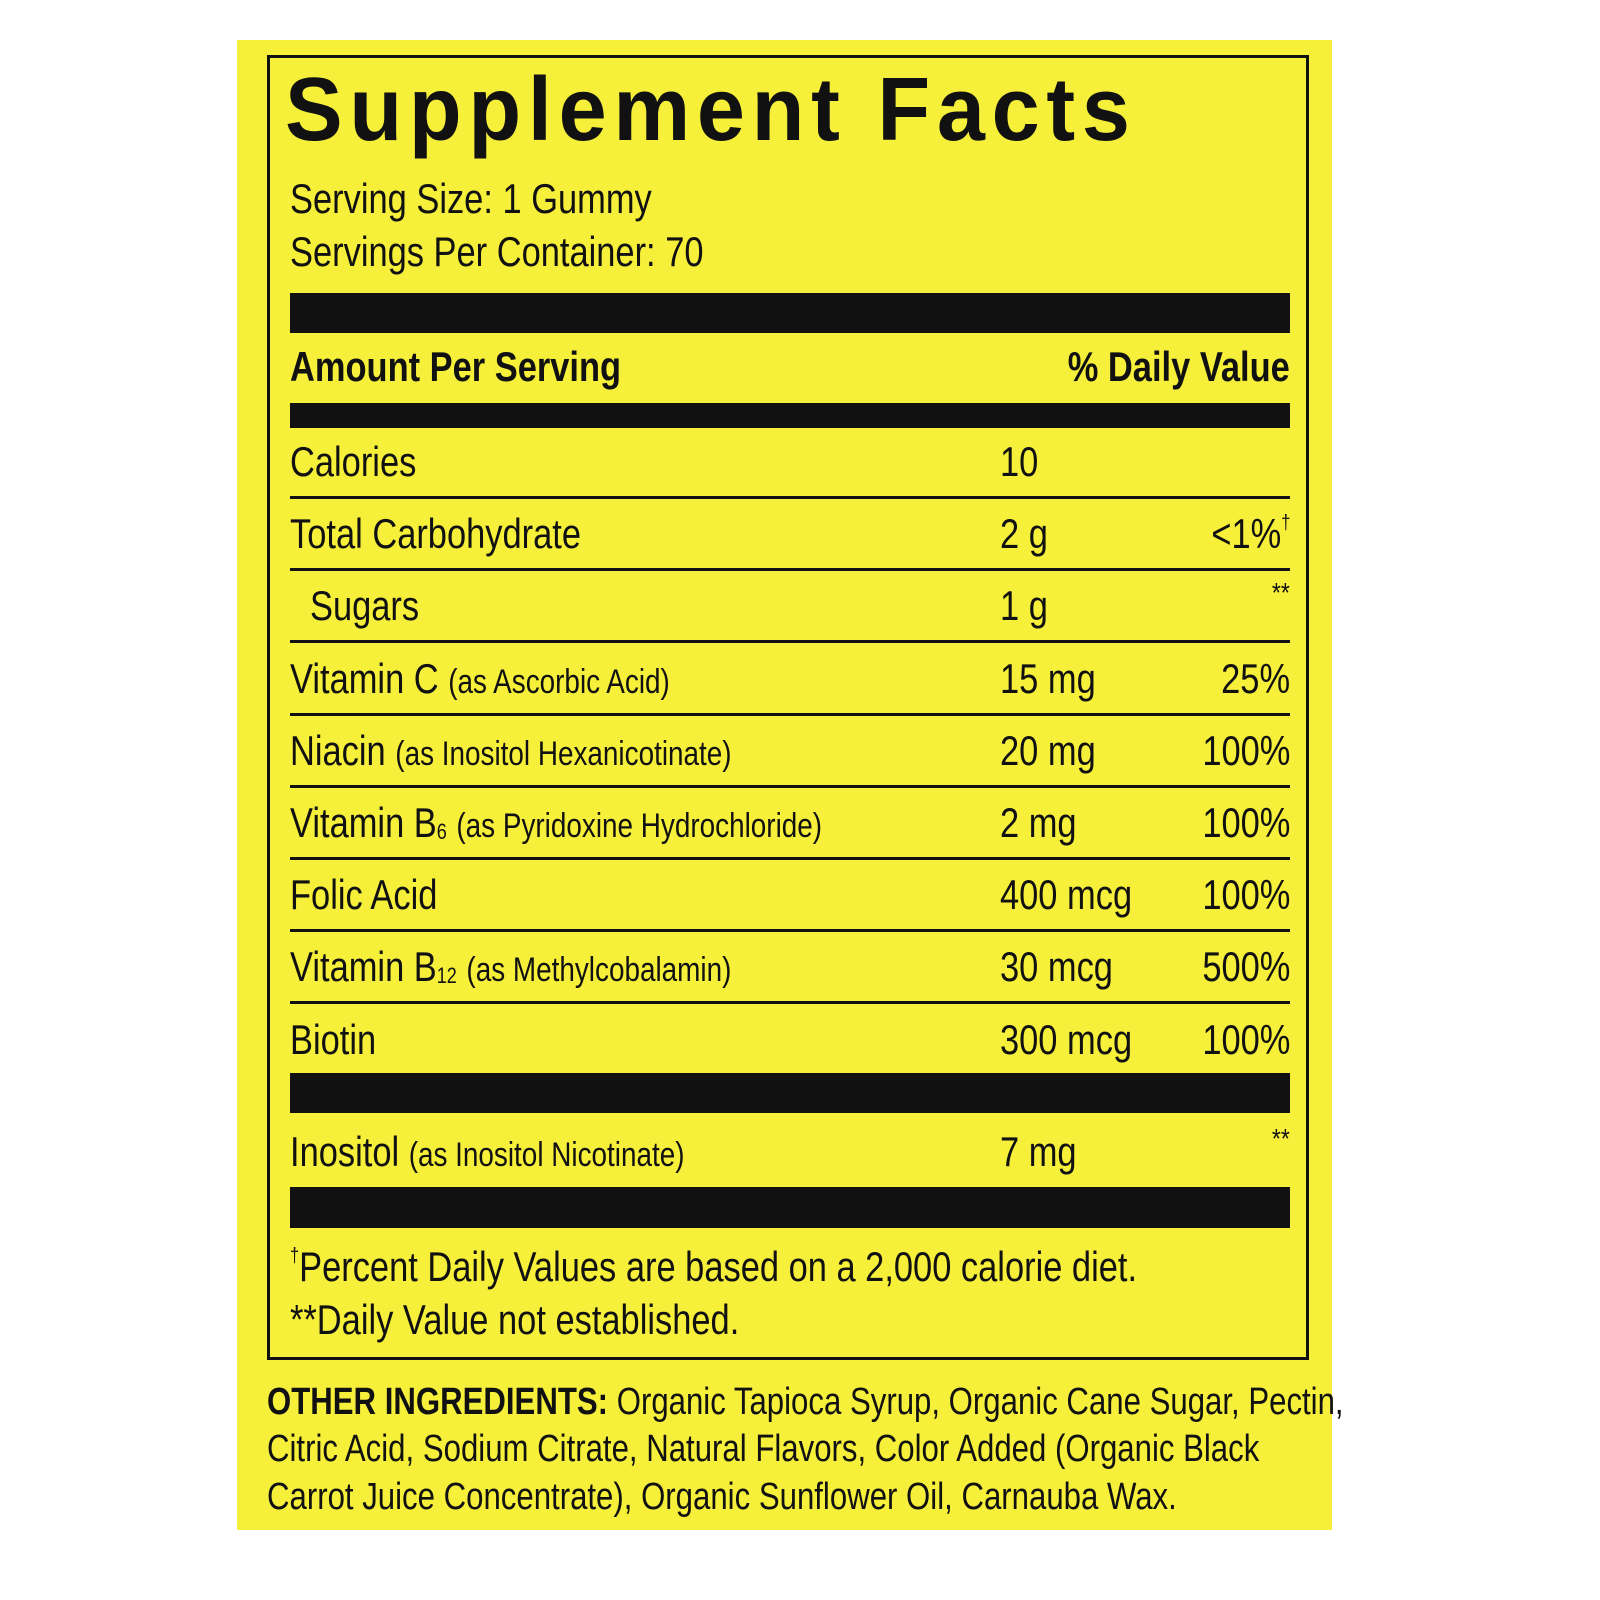 This screenshot has width=1600, height=1600. Describe the element at coordinates (446, 976) in the screenshot. I see `subscript: 12` at that location.